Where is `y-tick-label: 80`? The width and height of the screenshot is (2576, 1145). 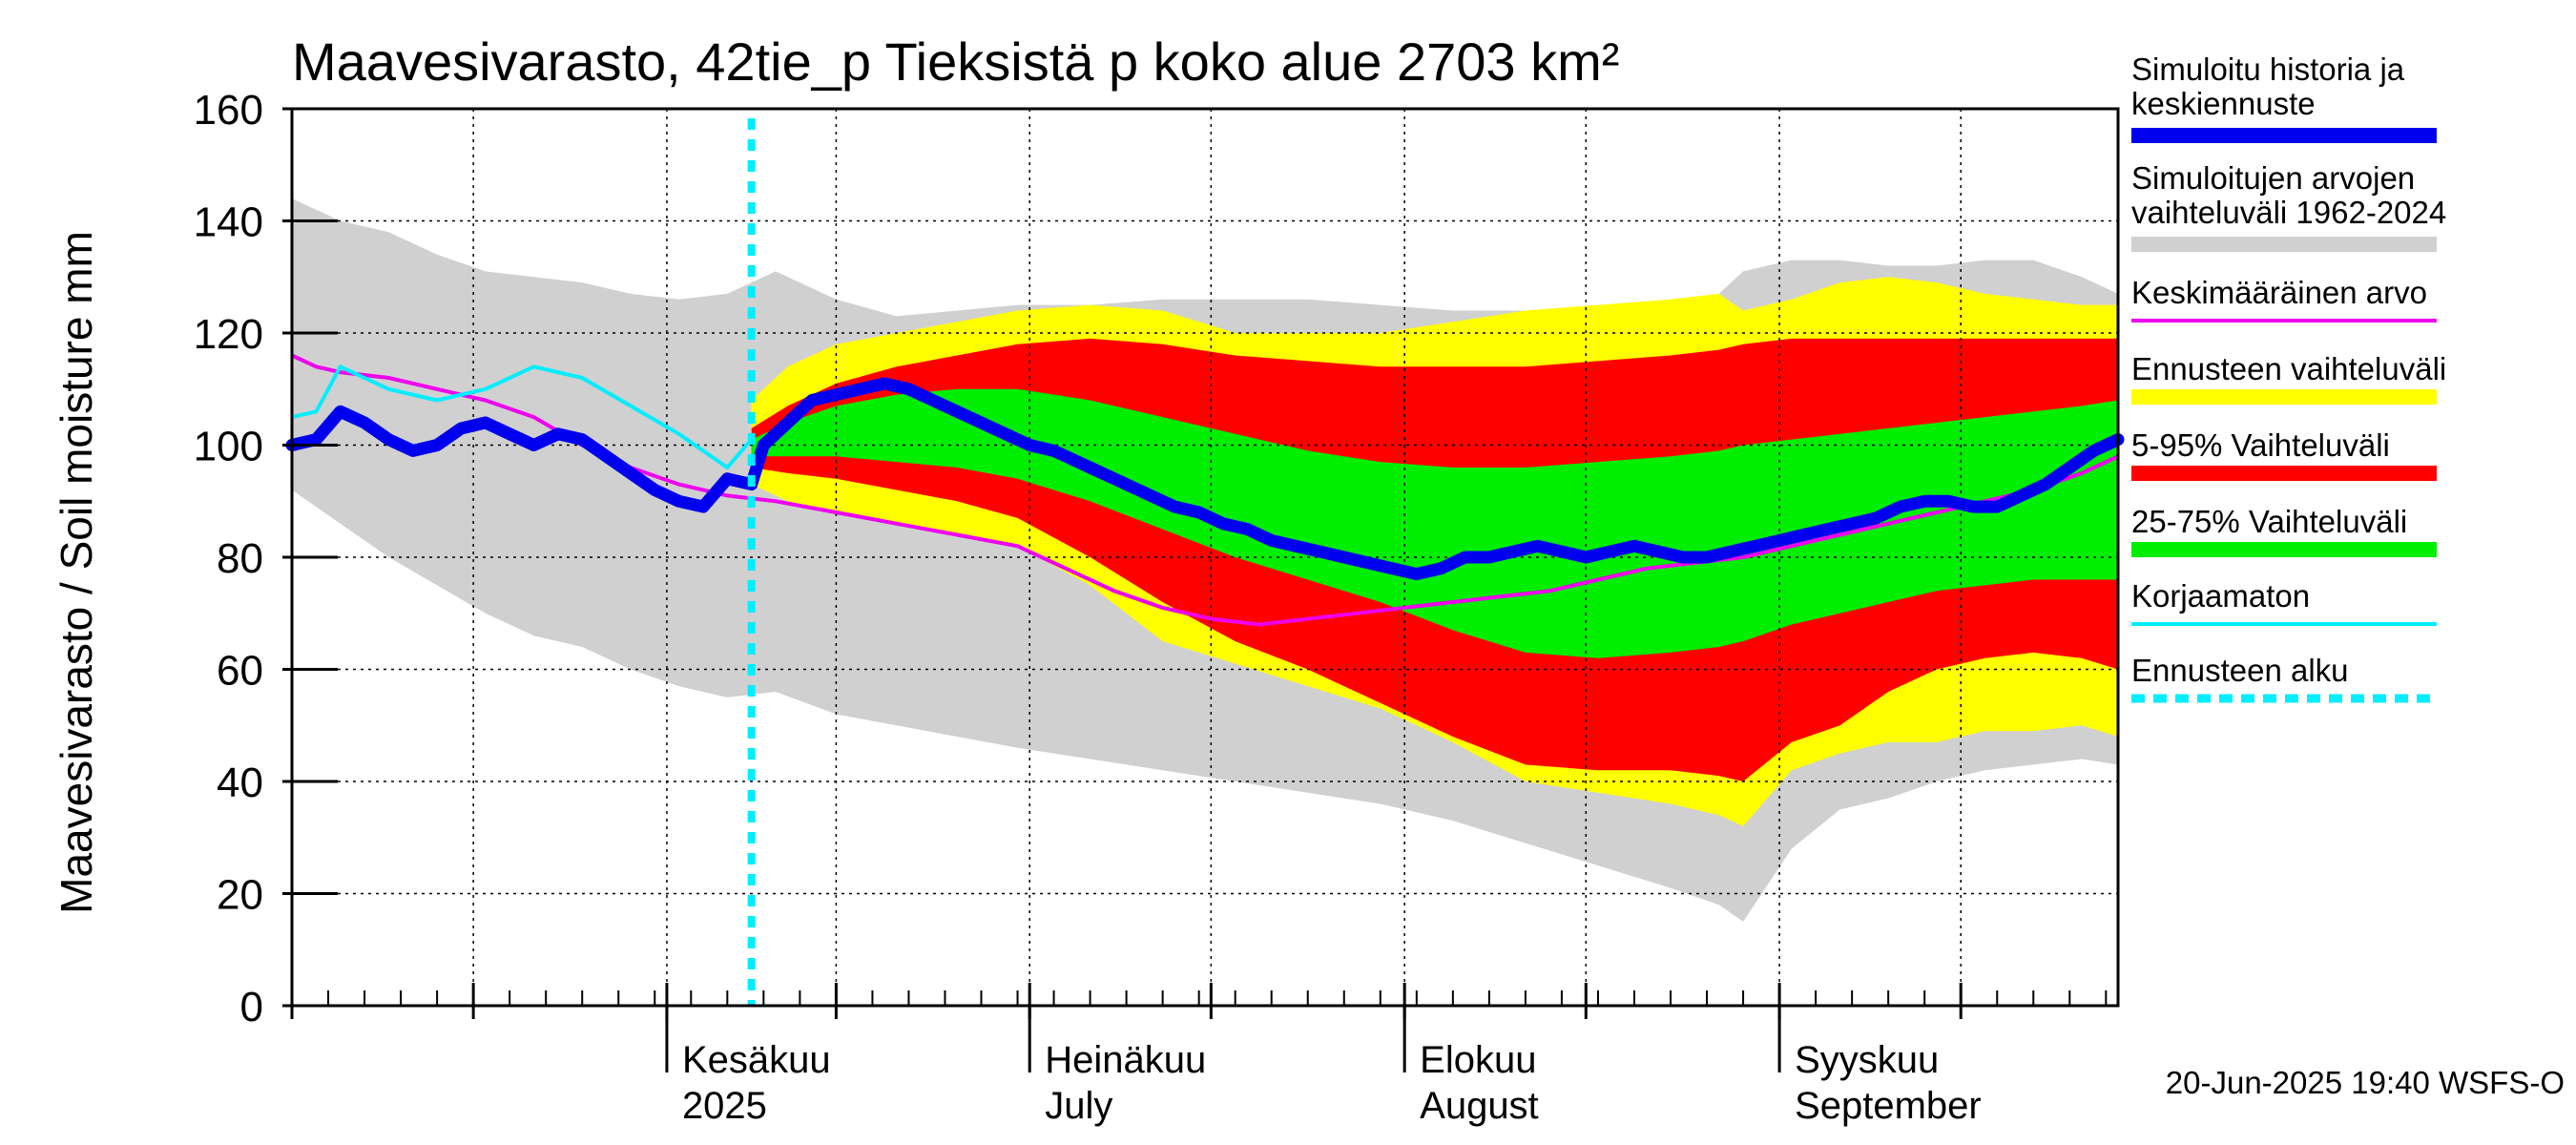
y-tick-label: 80 is located at coordinates (240, 559).